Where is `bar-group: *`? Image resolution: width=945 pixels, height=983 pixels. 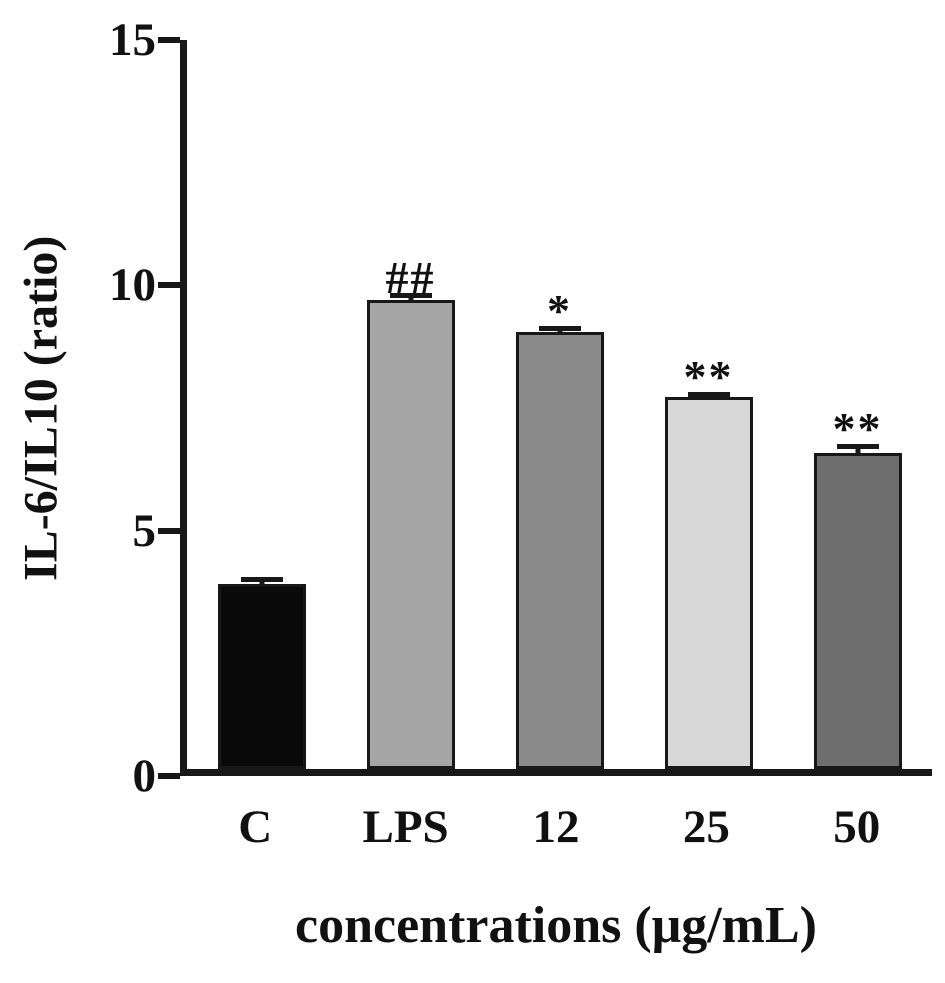
bar-group: * is located at coordinates (560, 404).